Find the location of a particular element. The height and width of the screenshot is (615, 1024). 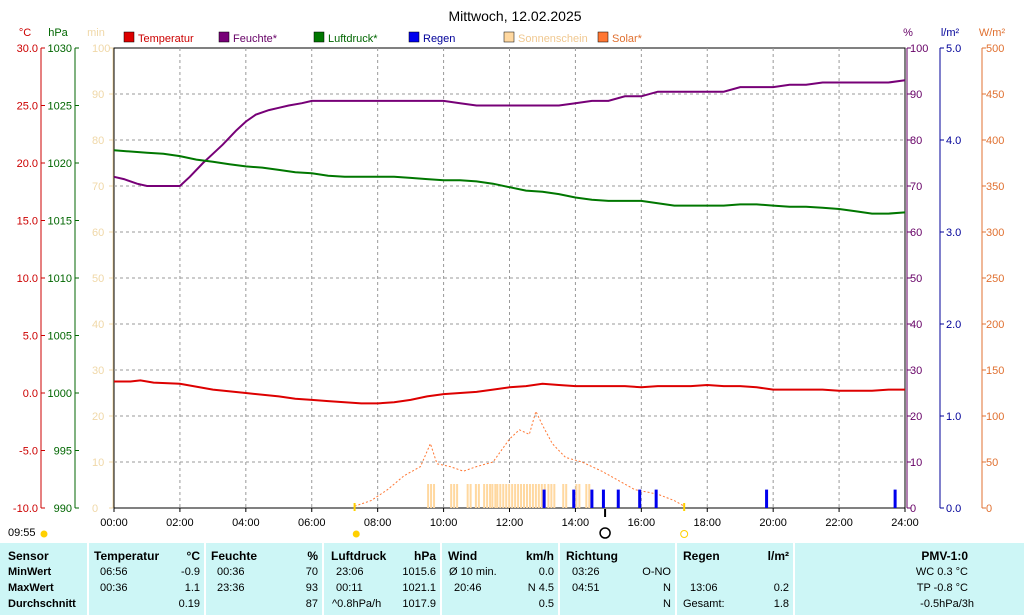

solar-tick-label: 100 is located at coordinates (995, 417).